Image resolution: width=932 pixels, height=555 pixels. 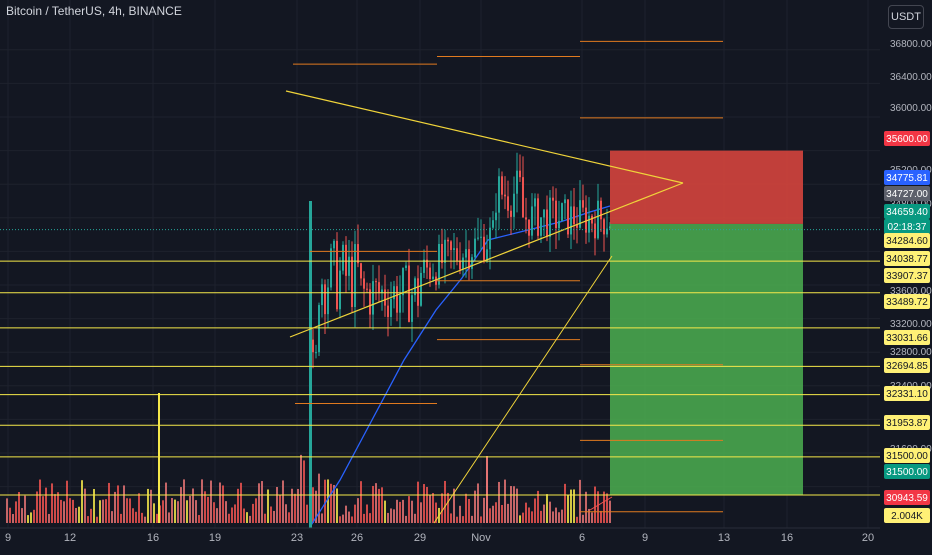 I want to click on time-axis-tick-label: 6, so click(x=582, y=538).